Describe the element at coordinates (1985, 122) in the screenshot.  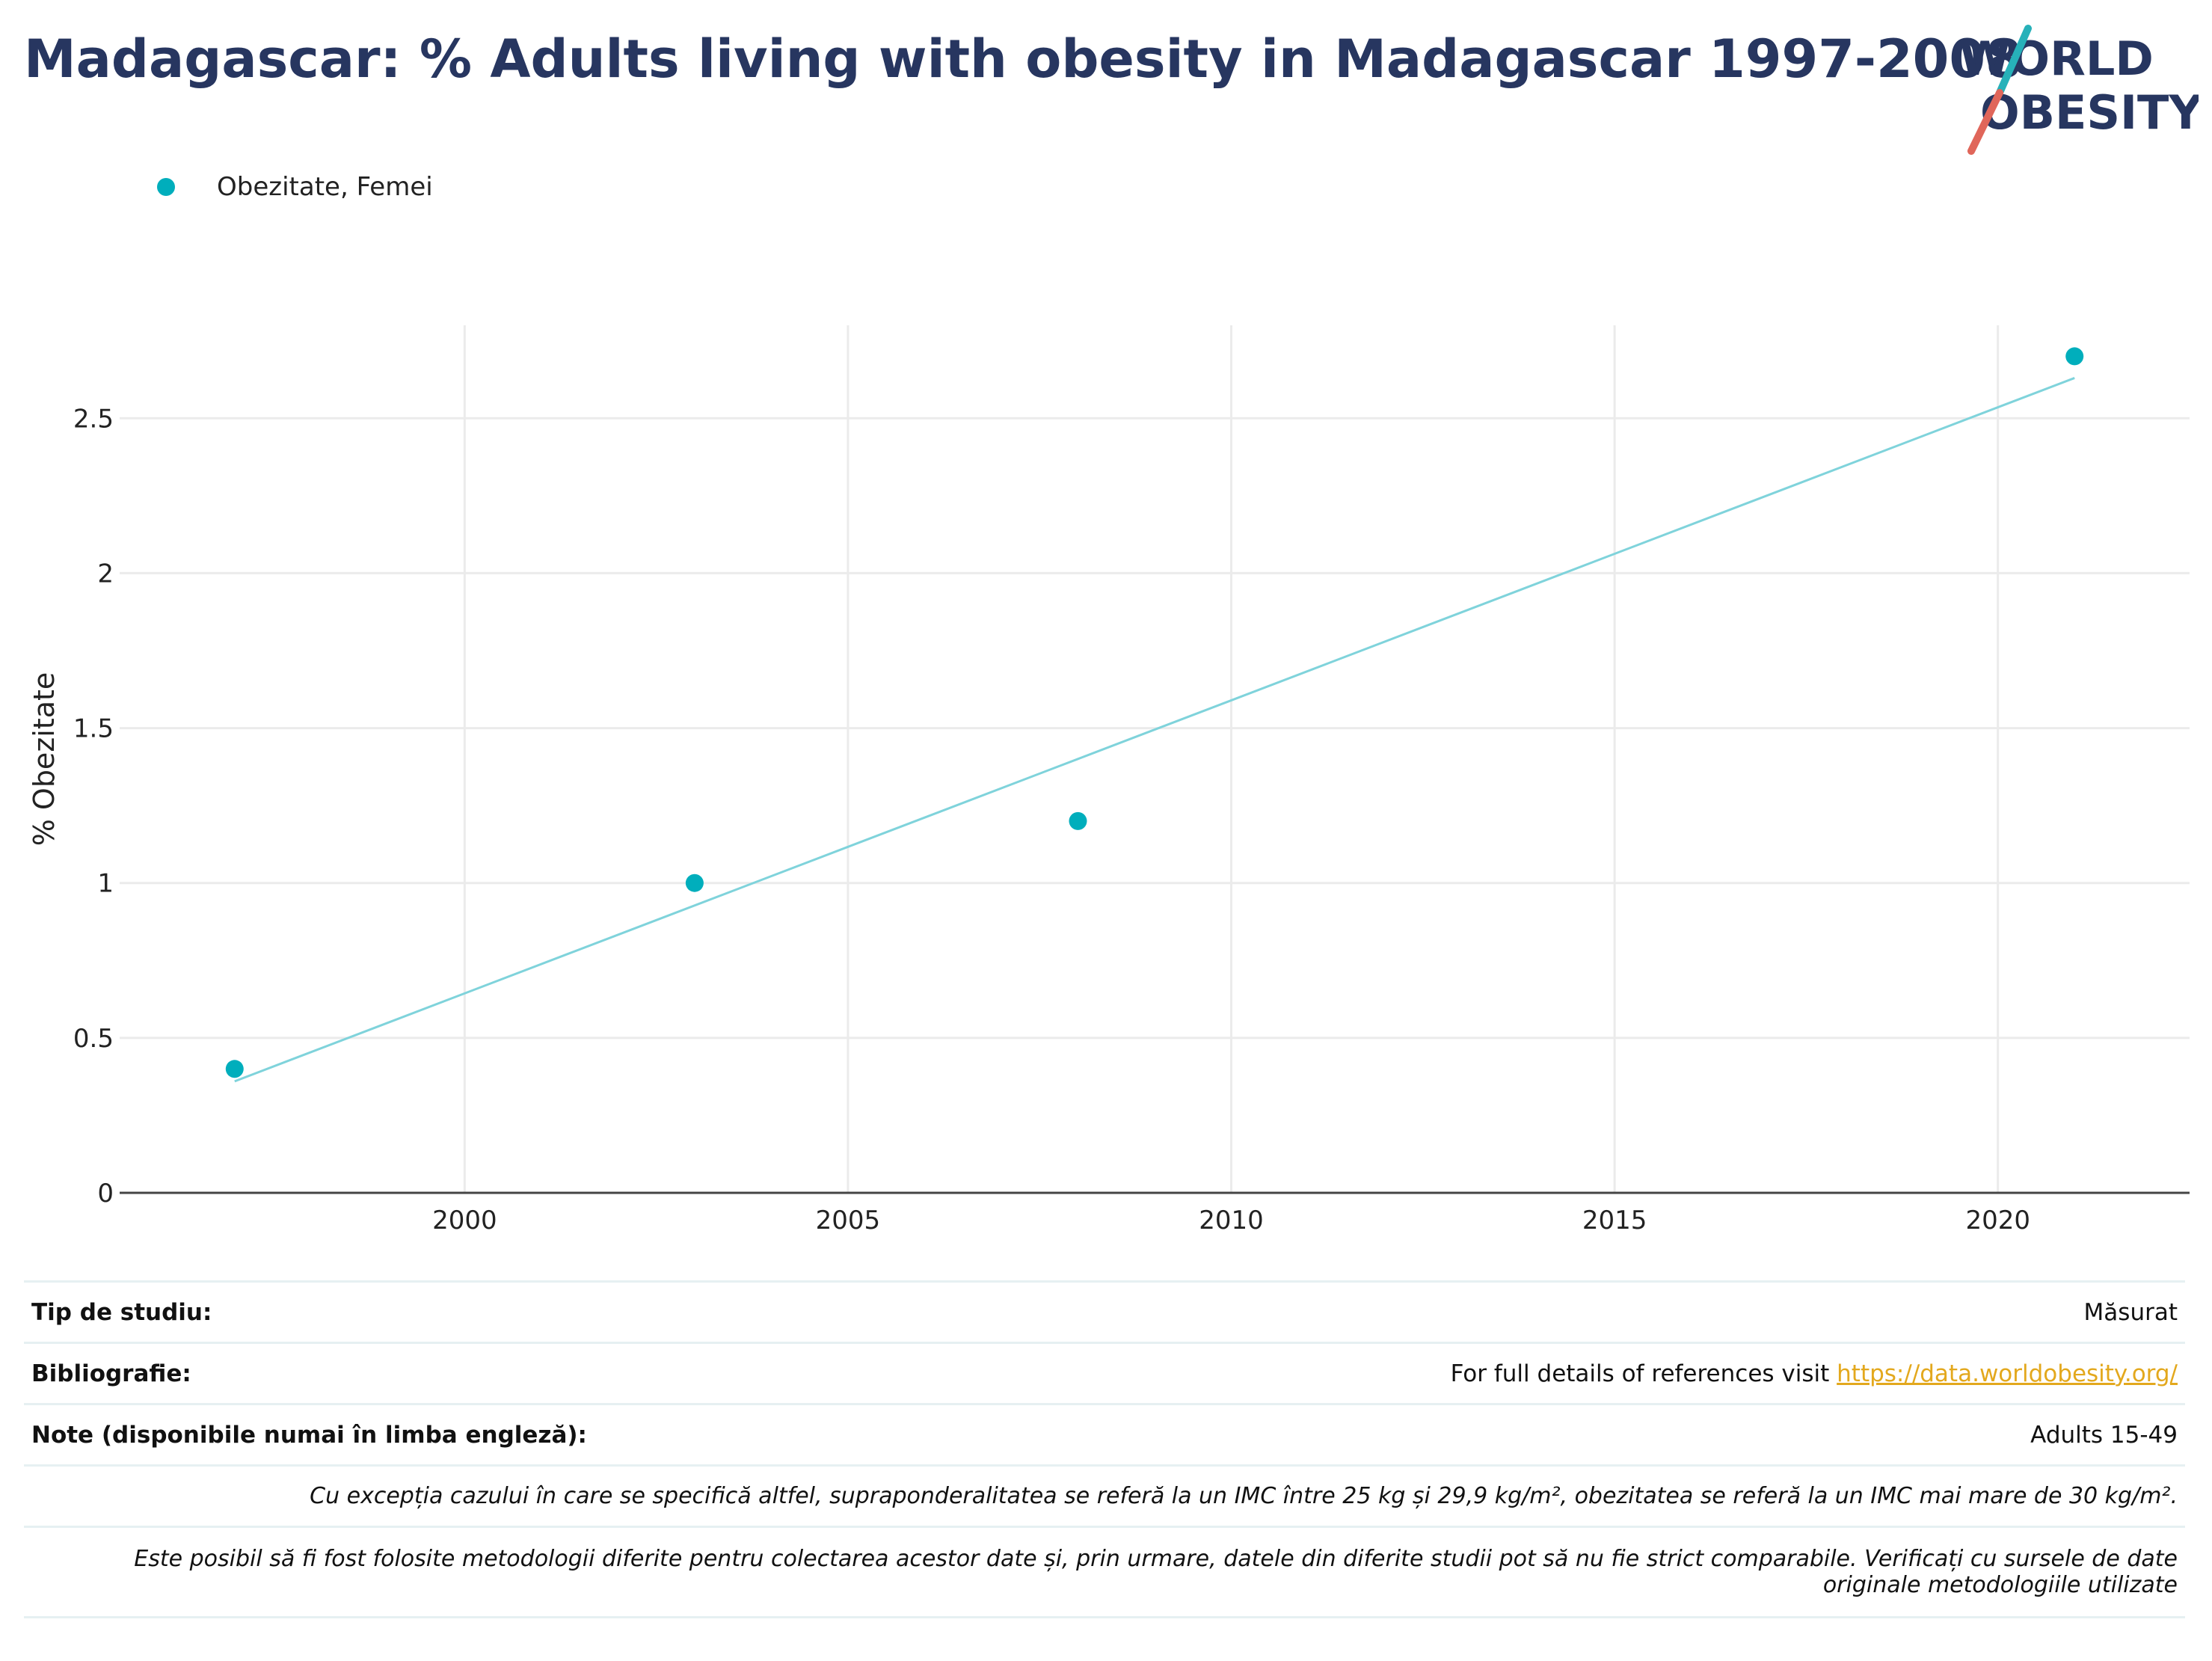
I see `logo-slash-bottom` at that location.